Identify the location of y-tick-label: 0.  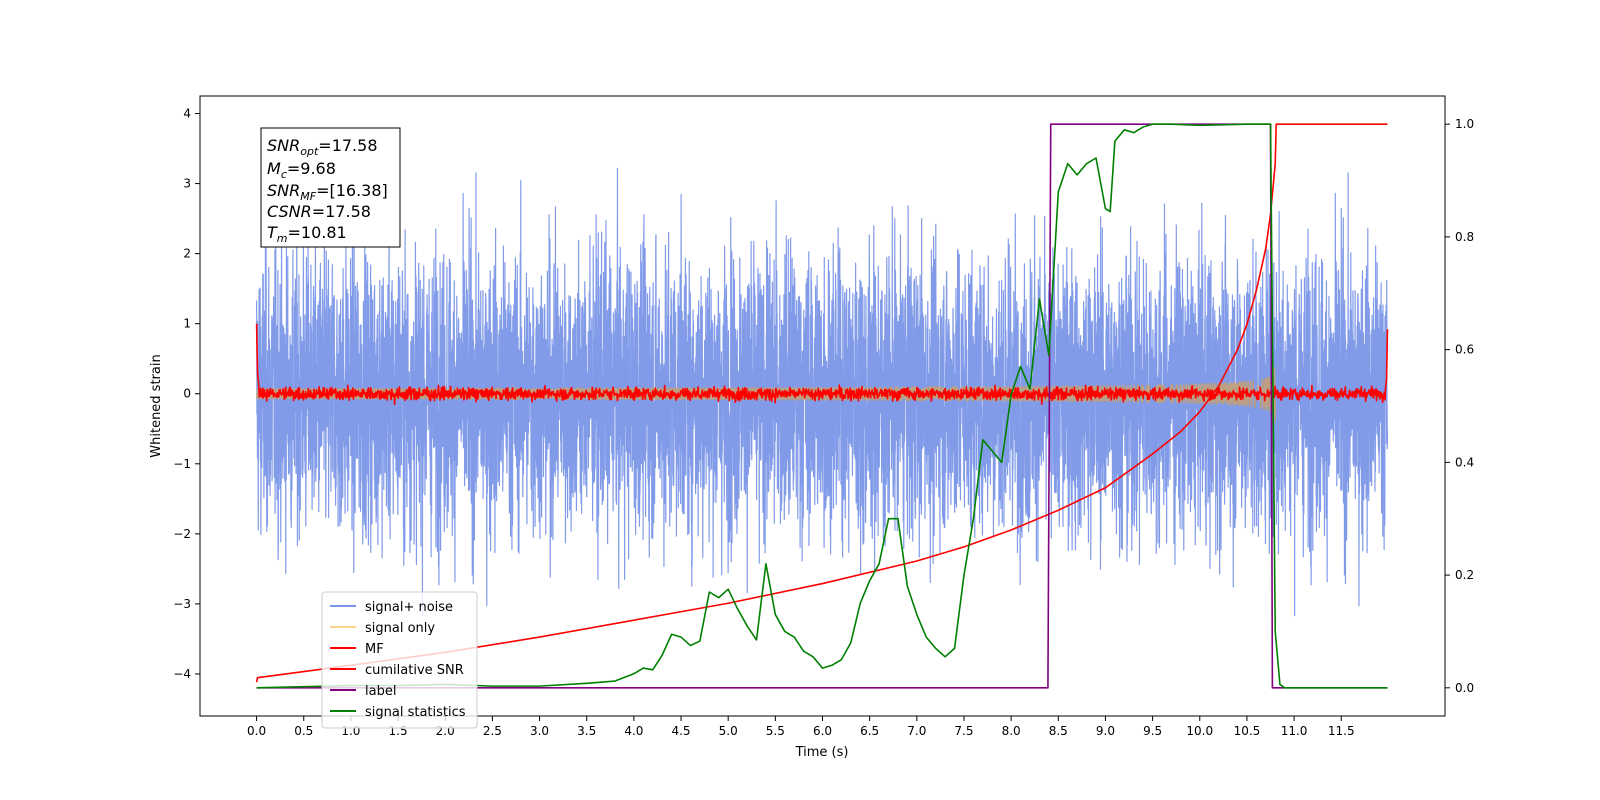
(187, 394).